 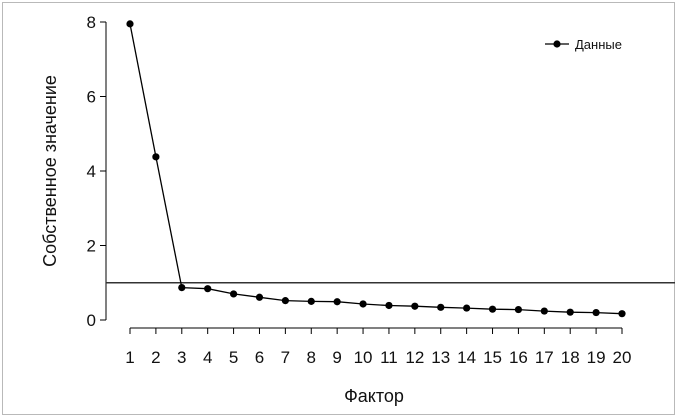 What do you see at coordinates (622, 357) in the screenshot?
I see `x-tick-label: 20` at bounding box center [622, 357].